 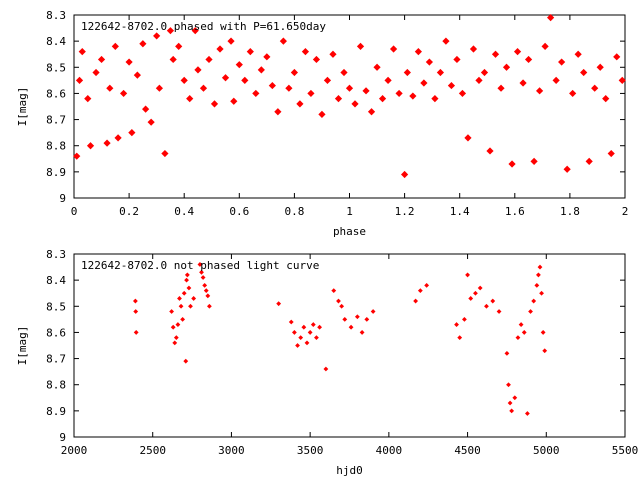 What do you see at coordinates (625, 450) in the screenshot?
I see `x-tick-label: 5500` at bounding box center [625, 450].